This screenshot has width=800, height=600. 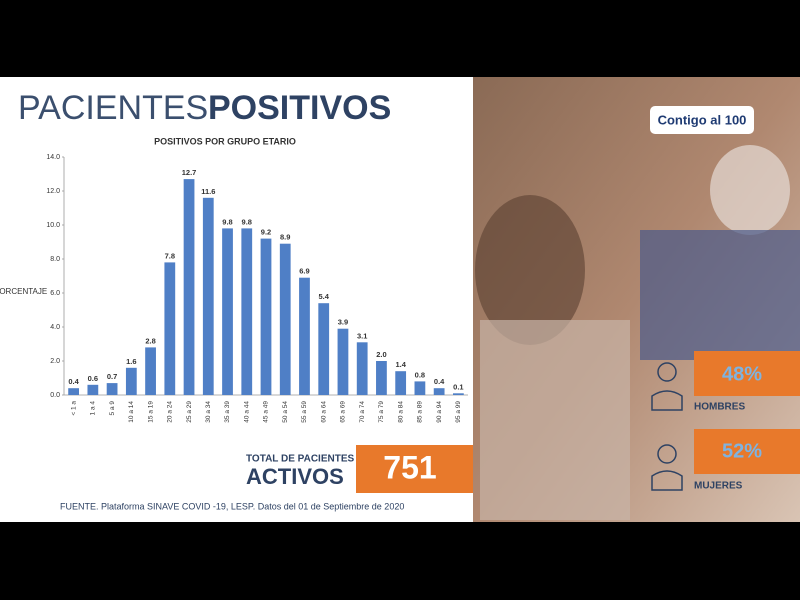 I want to click on logo: Contigo al 100, so click(x=702, y=119).